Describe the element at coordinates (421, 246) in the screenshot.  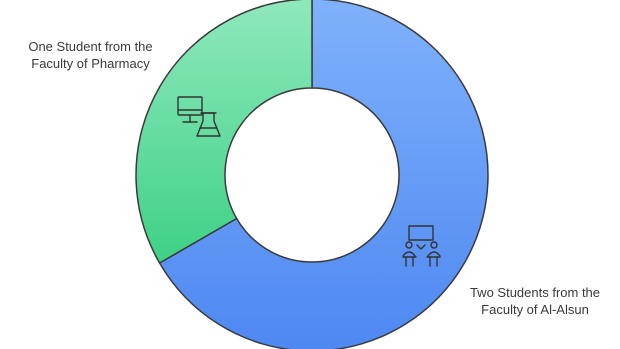
I see `students-presentation-icon` at that location.